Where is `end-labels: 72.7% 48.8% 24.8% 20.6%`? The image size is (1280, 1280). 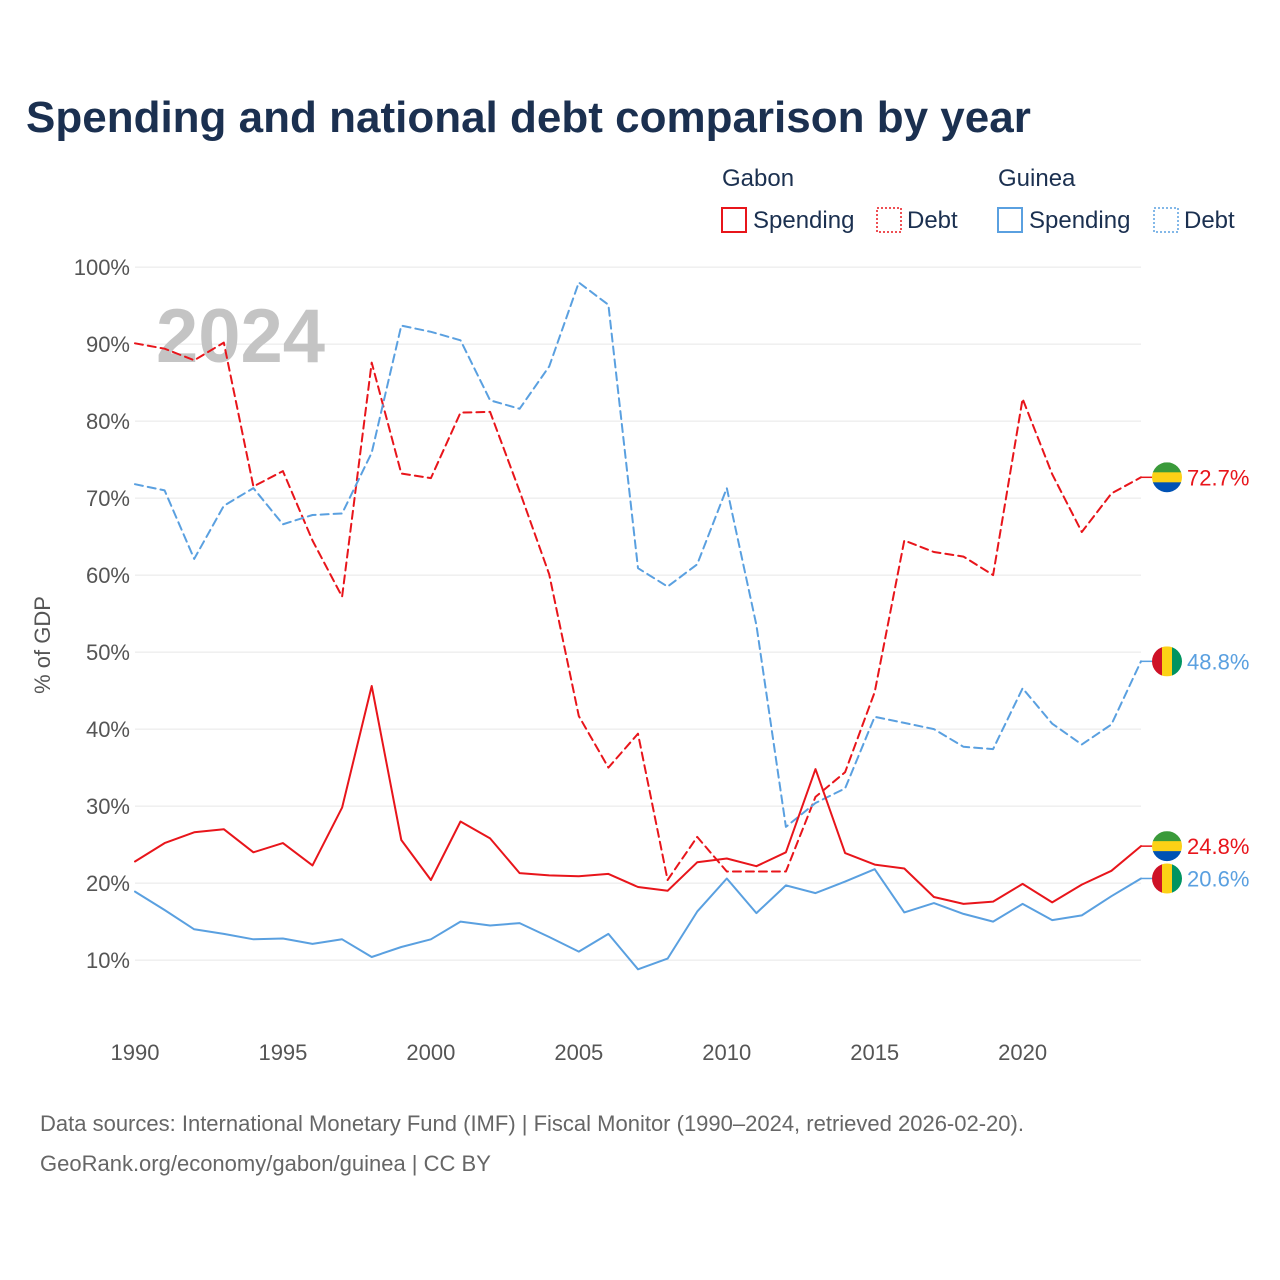 end-labels: 72.7% 48.8% 24.8% 20.6% is located at coordinates (1195, 678).